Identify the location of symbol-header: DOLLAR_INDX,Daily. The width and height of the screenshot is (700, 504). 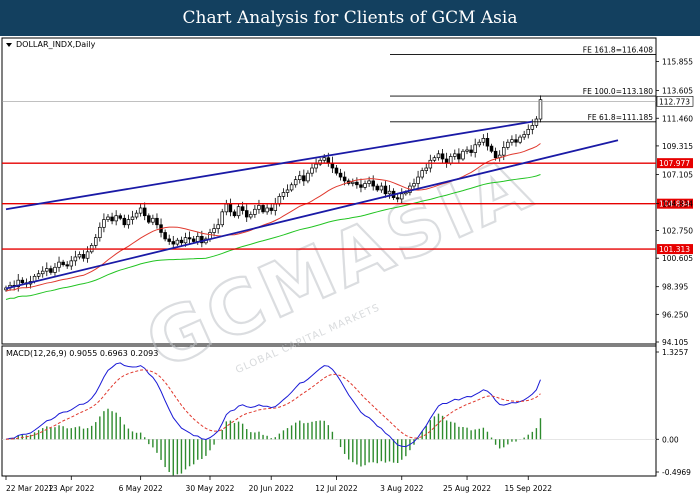
(51, 44).